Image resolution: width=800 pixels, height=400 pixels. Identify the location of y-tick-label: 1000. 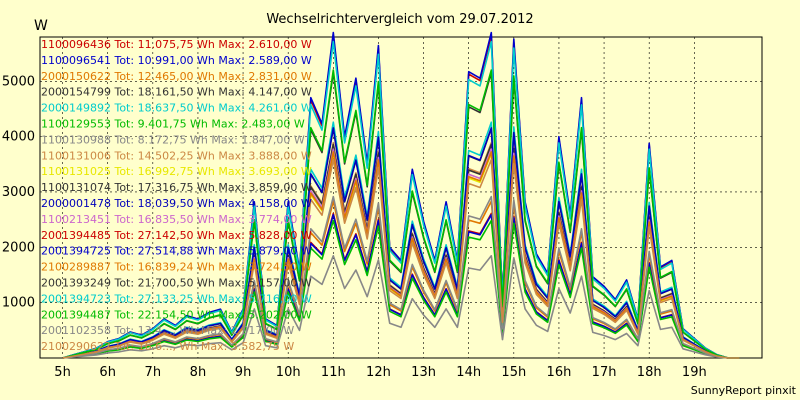
(18, 303).